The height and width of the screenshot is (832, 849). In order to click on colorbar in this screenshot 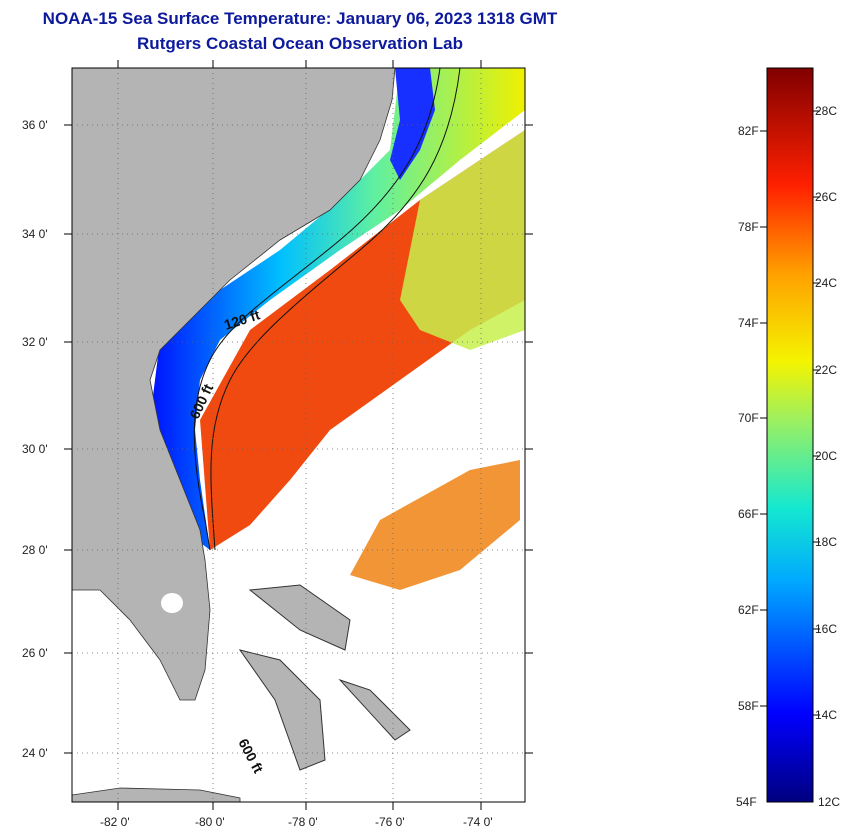, I will do `click(790, 435)`.